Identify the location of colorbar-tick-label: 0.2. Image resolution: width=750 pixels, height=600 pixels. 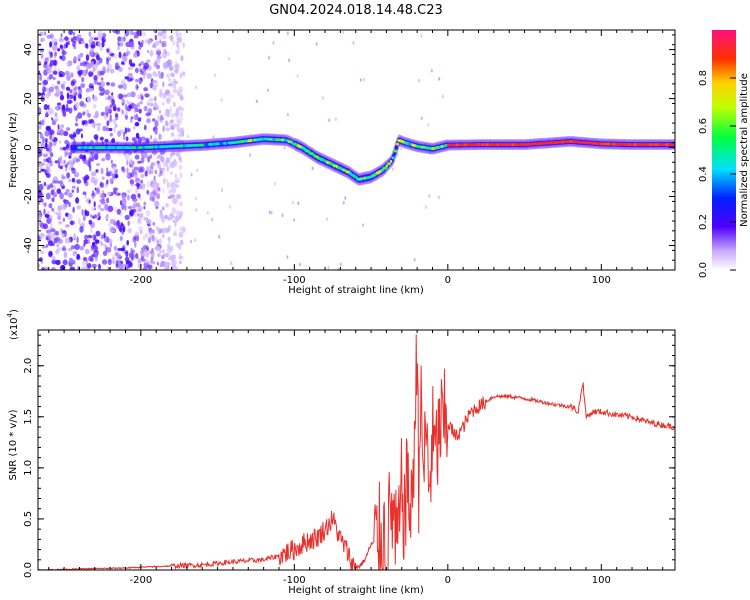
(703, 222).